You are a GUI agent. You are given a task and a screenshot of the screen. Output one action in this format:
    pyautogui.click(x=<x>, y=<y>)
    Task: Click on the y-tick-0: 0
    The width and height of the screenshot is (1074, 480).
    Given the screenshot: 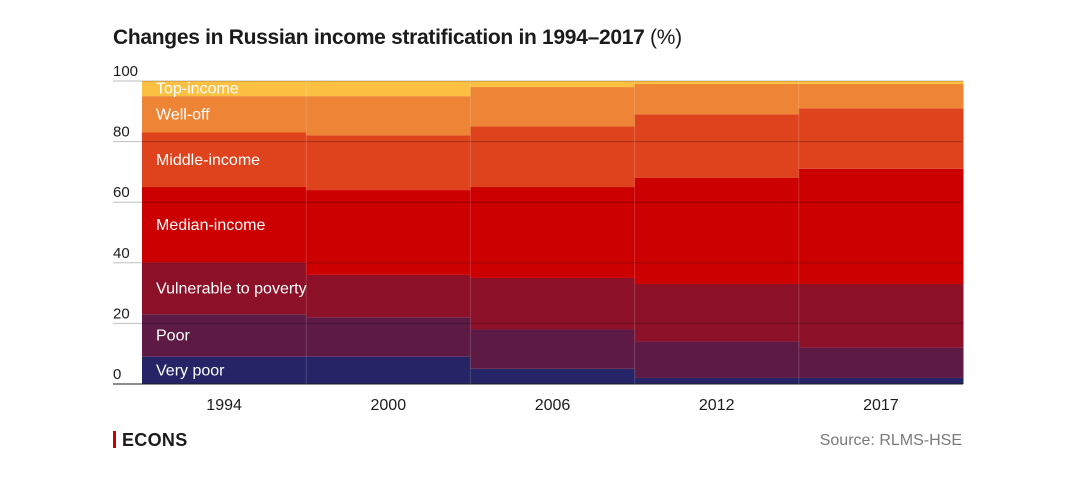 What is the action you would take?
    pyautogui.click(x=117, y=374)
    